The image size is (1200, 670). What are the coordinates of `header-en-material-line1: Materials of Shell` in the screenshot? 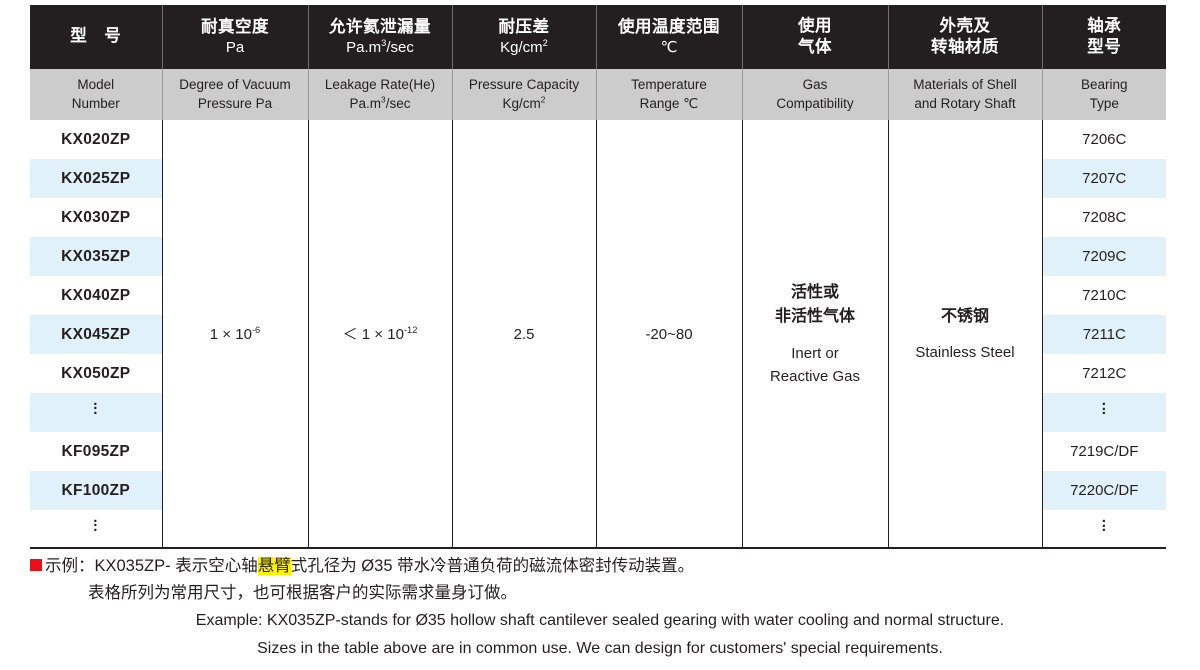 It's located at (965, 85).